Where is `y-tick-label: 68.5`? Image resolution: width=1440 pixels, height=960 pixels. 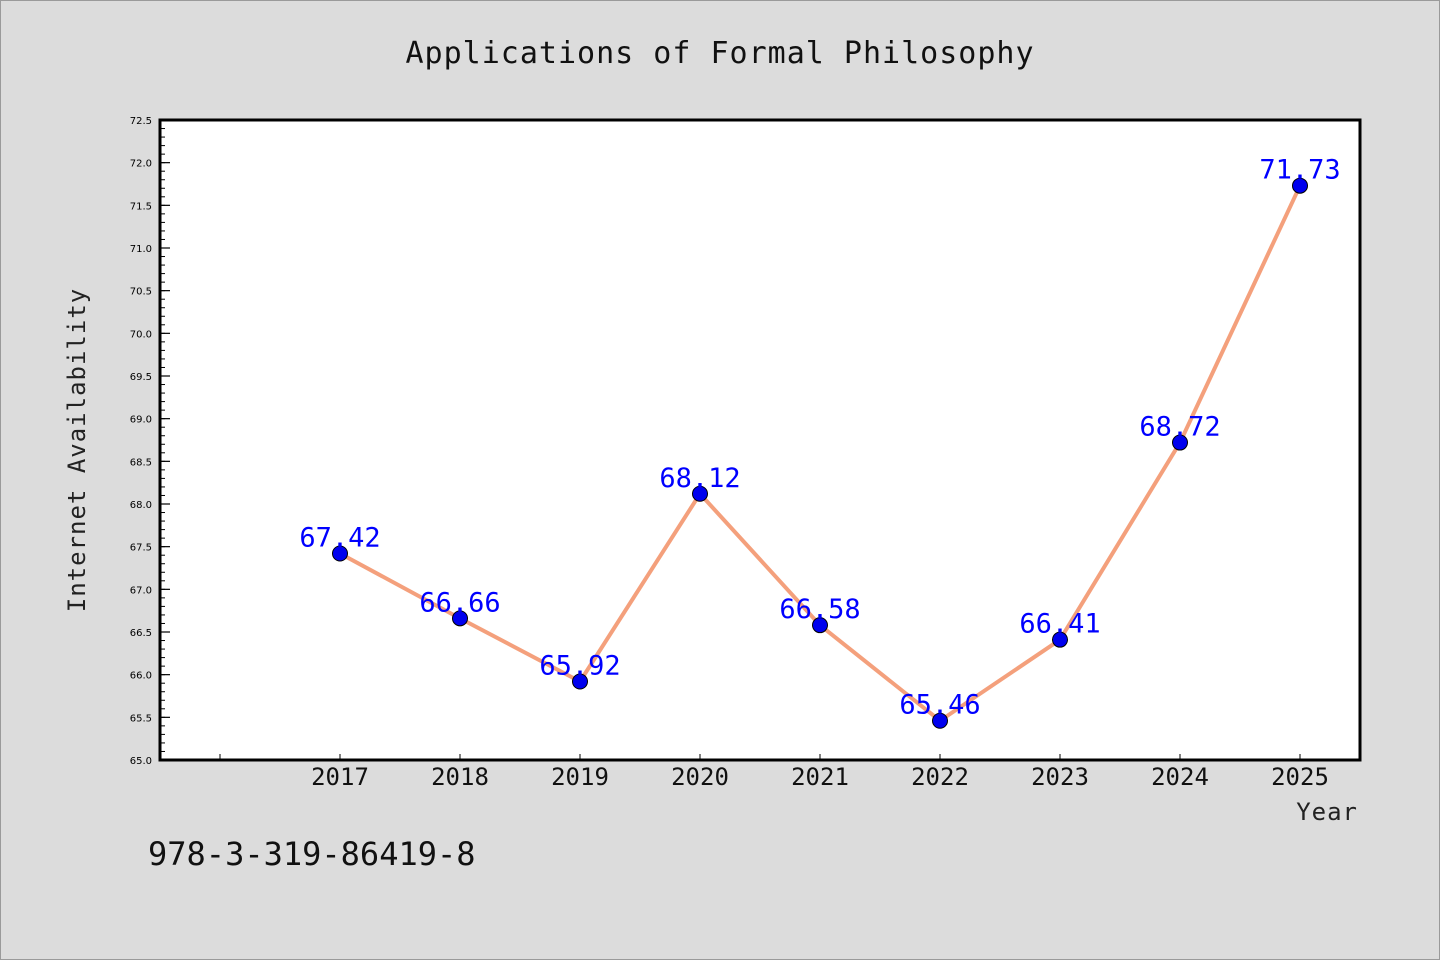 y-tick-label: 68.5 is located at coordinates (141, 462).